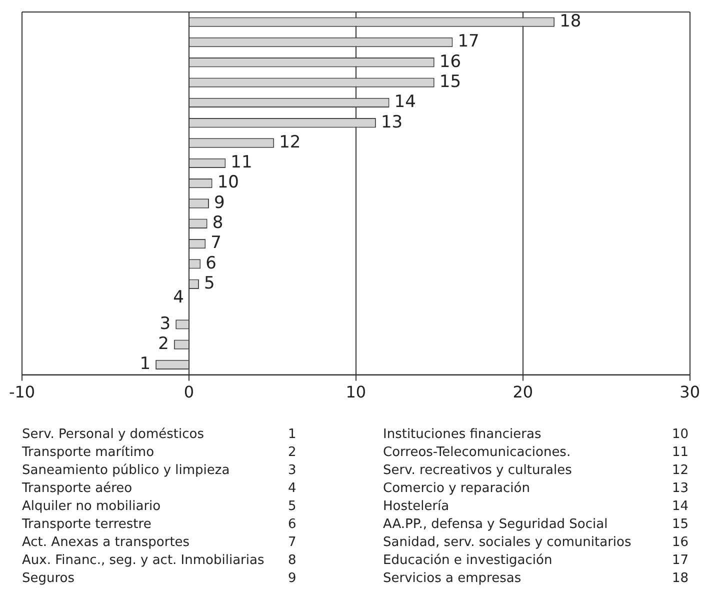 This screenshot has height=607, width=703. Describe the element at coordinates (391, 122) in the screenshot. I see `annotation: 13` at that location.